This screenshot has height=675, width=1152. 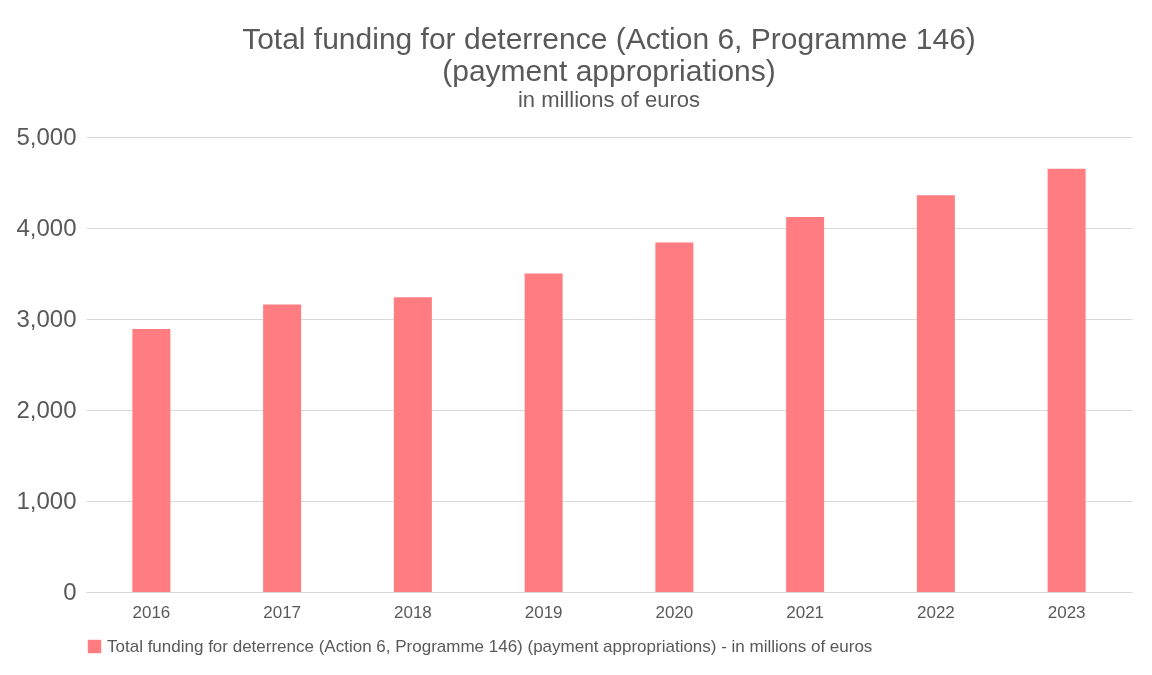 I want to click on y-tick-label: 0, so click(x=70, y=591).